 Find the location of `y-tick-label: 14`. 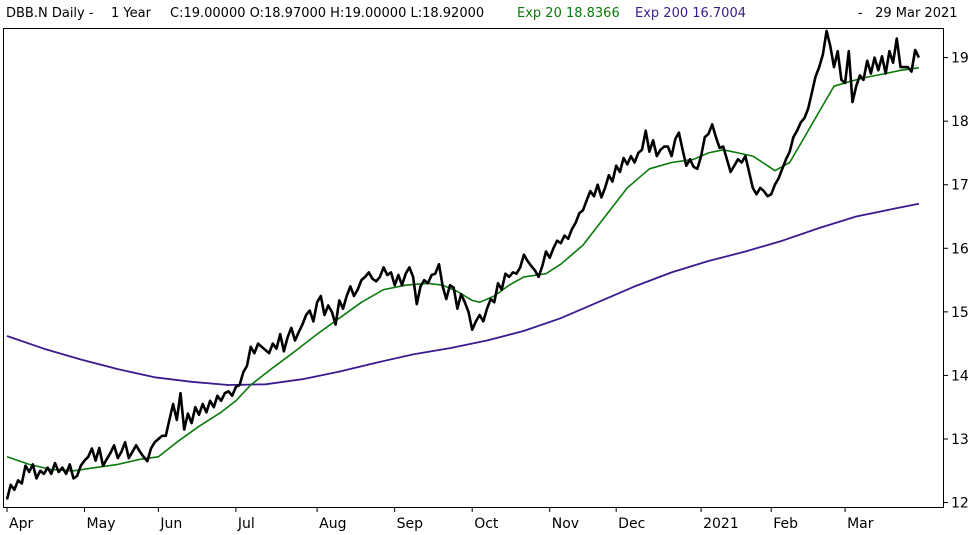

y-tick-label: 14 is located at coordinates (960, 376).